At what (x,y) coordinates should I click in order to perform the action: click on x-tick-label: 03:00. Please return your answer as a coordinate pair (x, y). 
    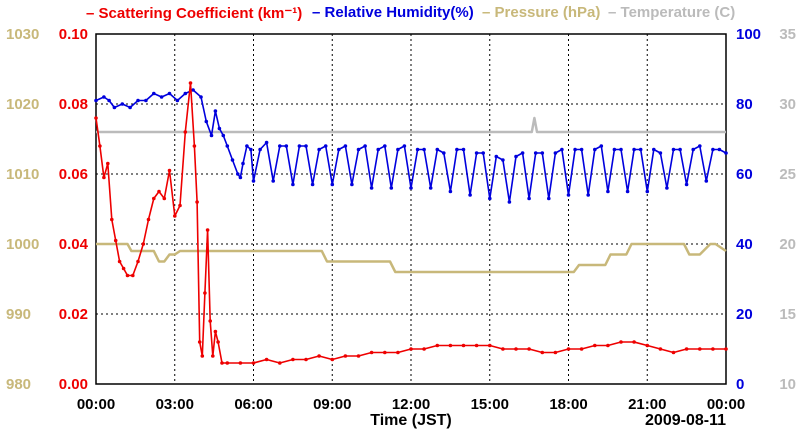
    Looking at the image, I should click on (175, 404).